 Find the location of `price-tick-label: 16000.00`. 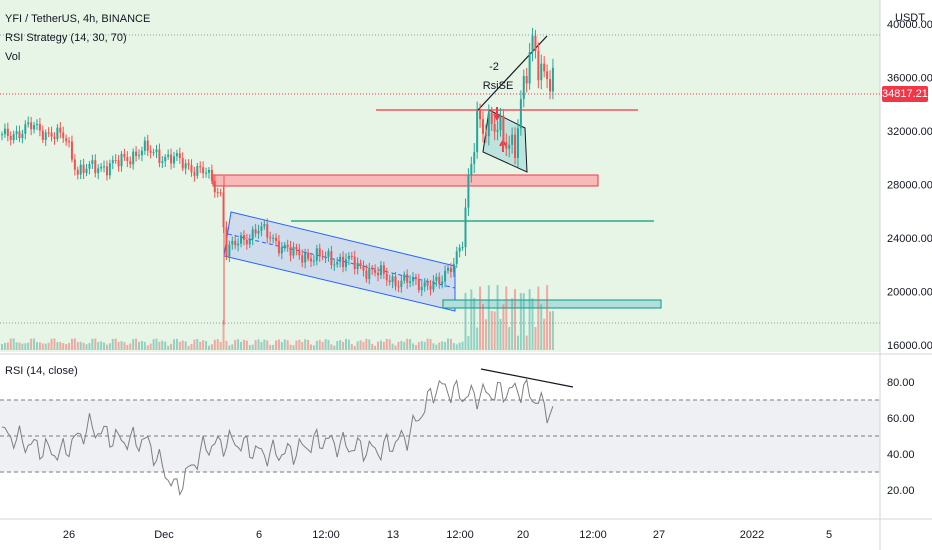

price-tick-label: 16000.00 is located at coordinates (909, 346).